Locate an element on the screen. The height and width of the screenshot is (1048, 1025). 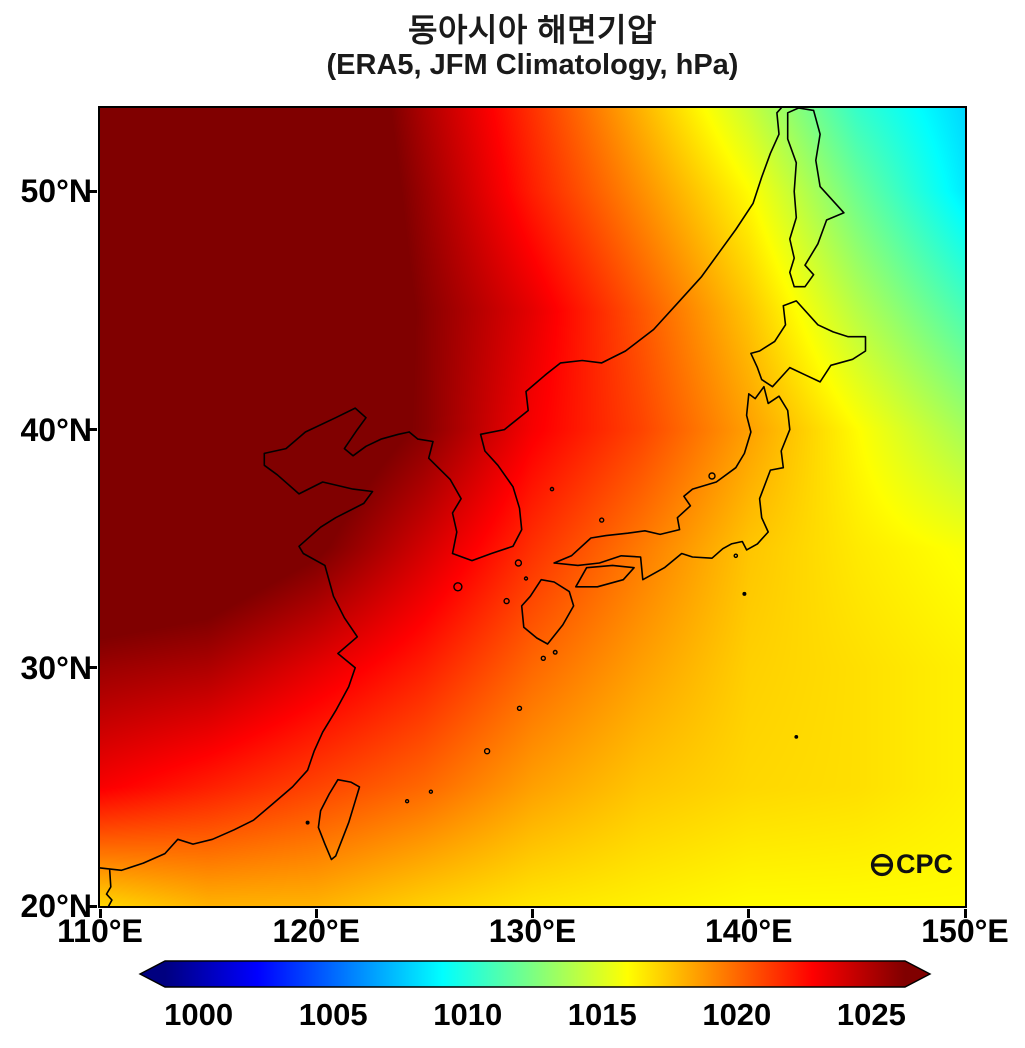
x-tick-label: 130°E is located at coordinates (532, 931).